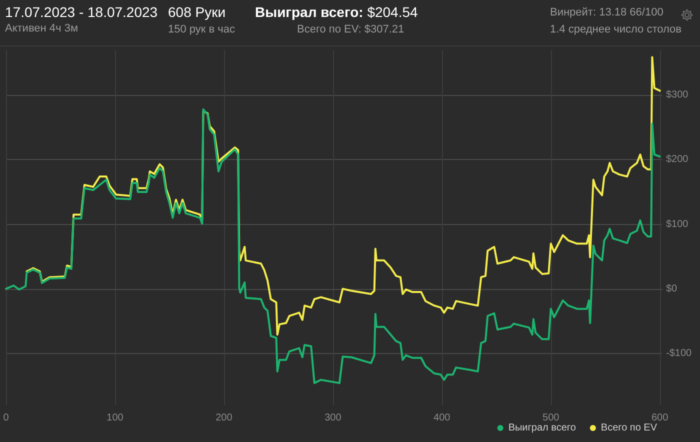 Image resolution: width=700 pixels, height=442 pixels. Describe the element at coordinates (677, 224) in the screenshot. I see `y-tick-label: $100` at that location.